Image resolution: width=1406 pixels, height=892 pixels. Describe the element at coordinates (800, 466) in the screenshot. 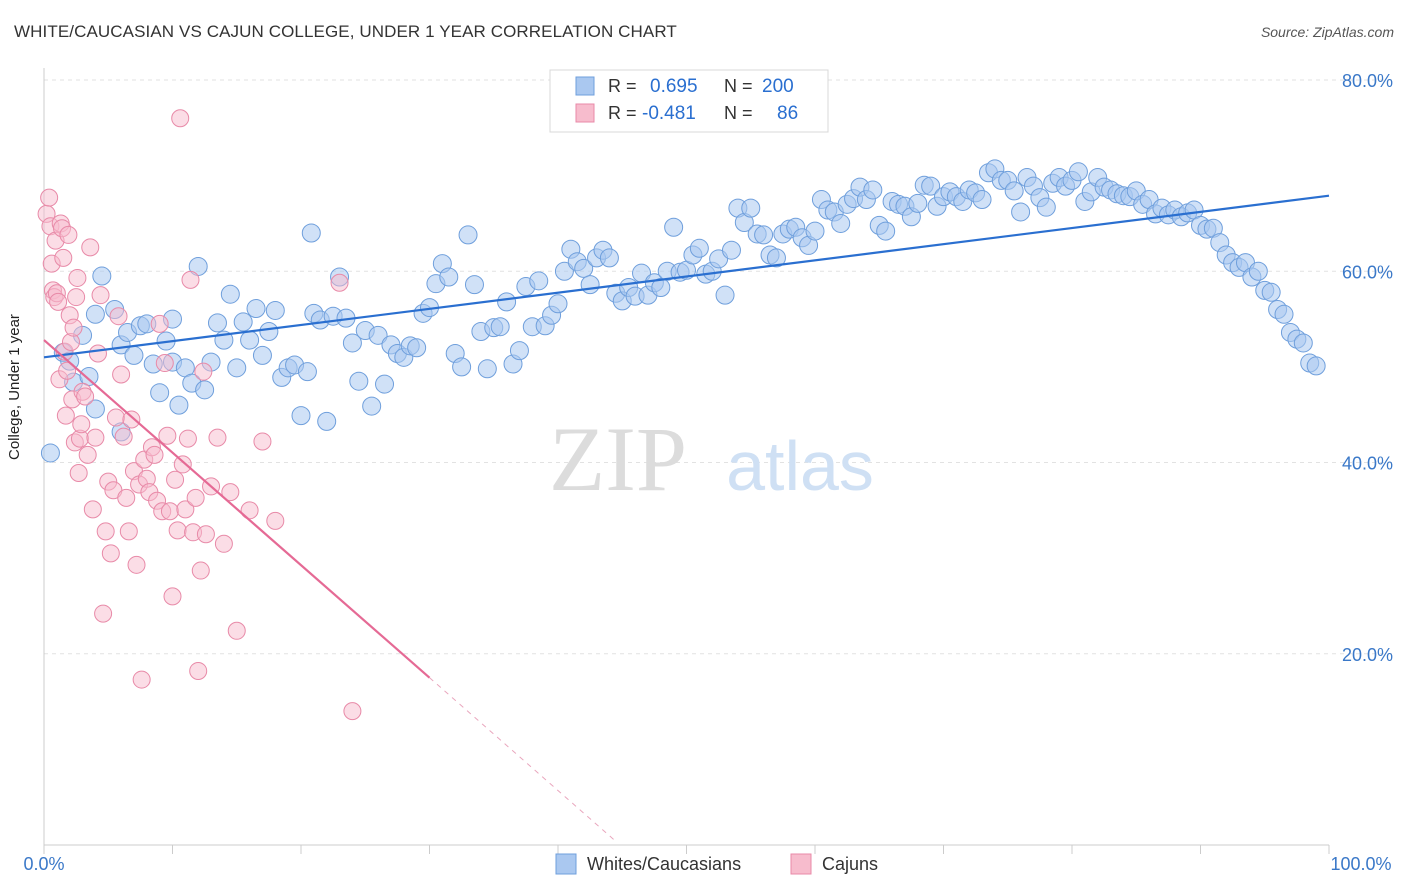

I see `watermark-atlas: atlas` at that location.